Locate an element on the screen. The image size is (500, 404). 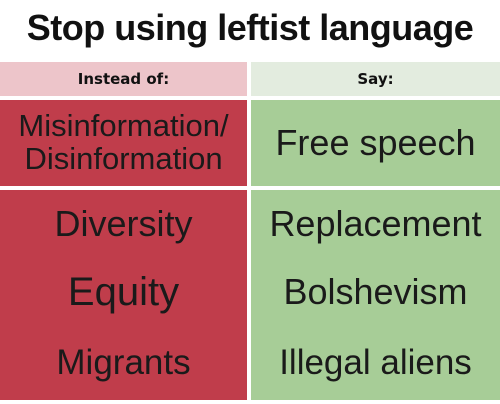
say-cell: Free speech is located at coordinates (375, 143).